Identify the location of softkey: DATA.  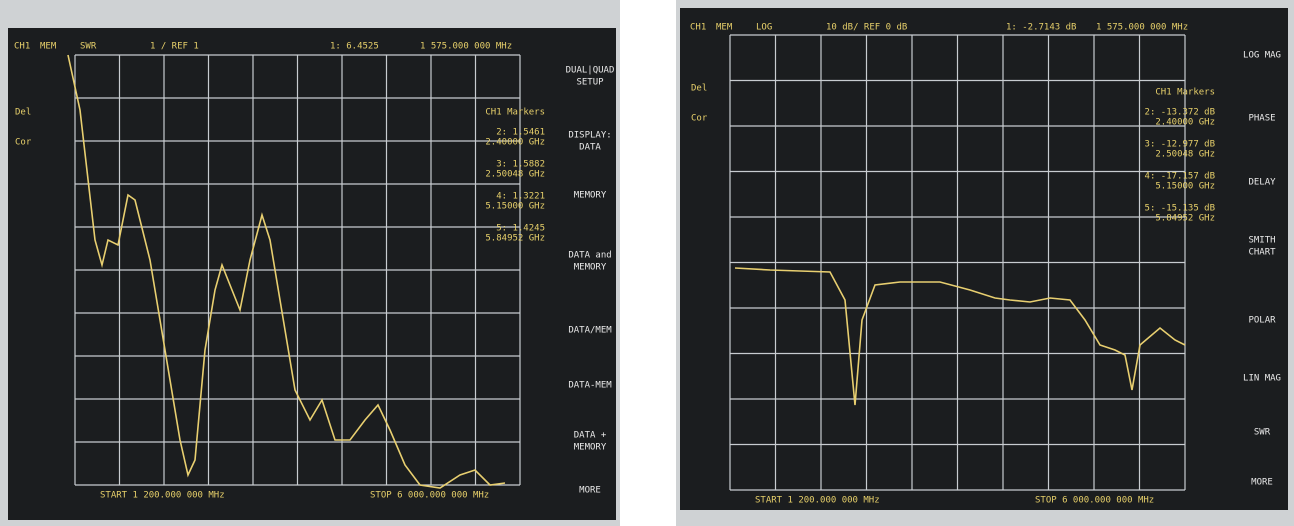
(590, 148).